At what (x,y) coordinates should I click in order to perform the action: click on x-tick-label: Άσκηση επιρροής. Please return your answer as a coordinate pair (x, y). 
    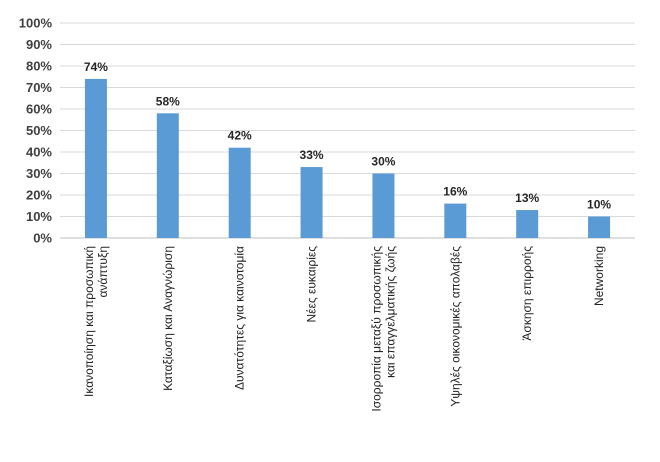
    Looking at the image, I should click on (527, 293).